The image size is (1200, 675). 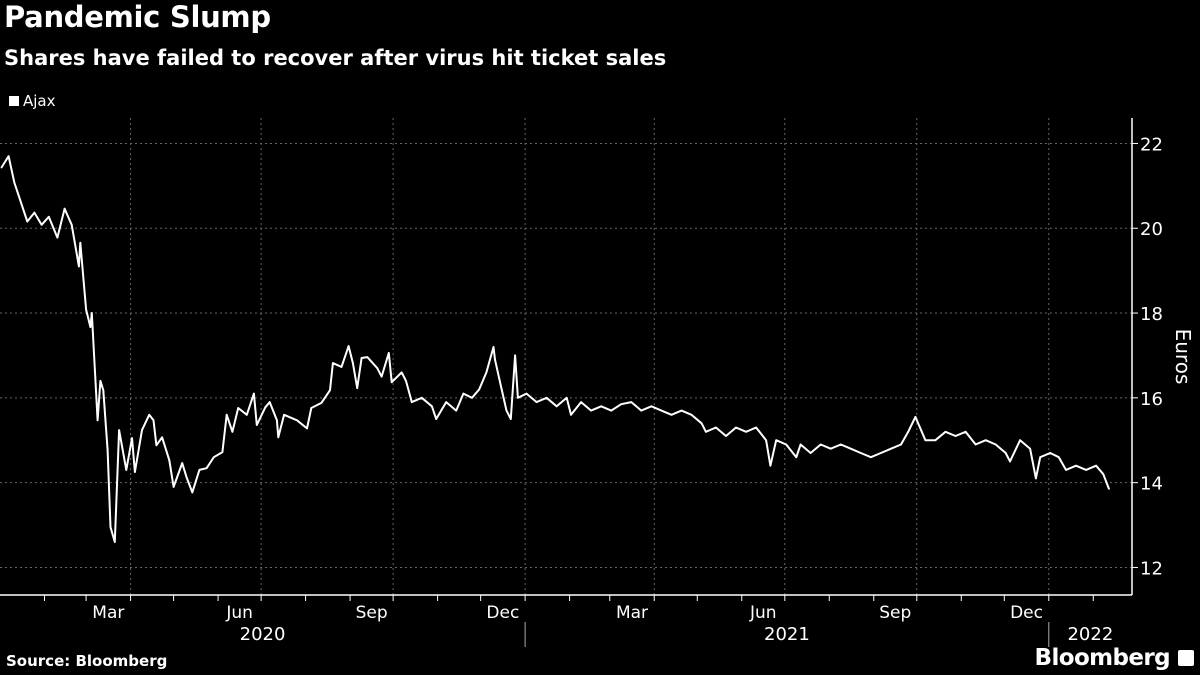 I want to click on x-month-label: Jun, so click(x=763, y=613).